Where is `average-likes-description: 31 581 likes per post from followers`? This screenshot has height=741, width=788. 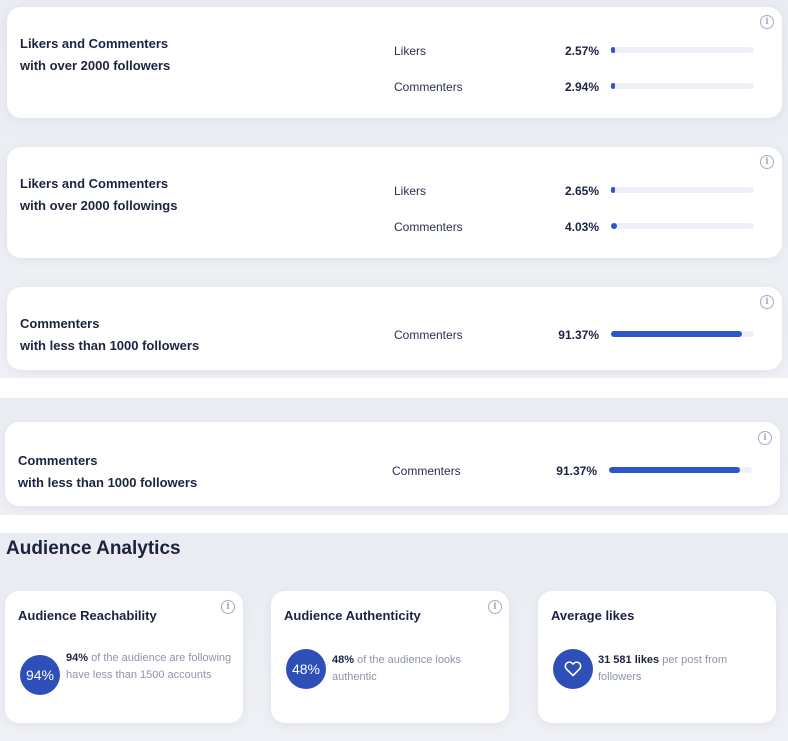
average-likes-description: 31 581 likes per post from followers is located at coordinates (680, 669).